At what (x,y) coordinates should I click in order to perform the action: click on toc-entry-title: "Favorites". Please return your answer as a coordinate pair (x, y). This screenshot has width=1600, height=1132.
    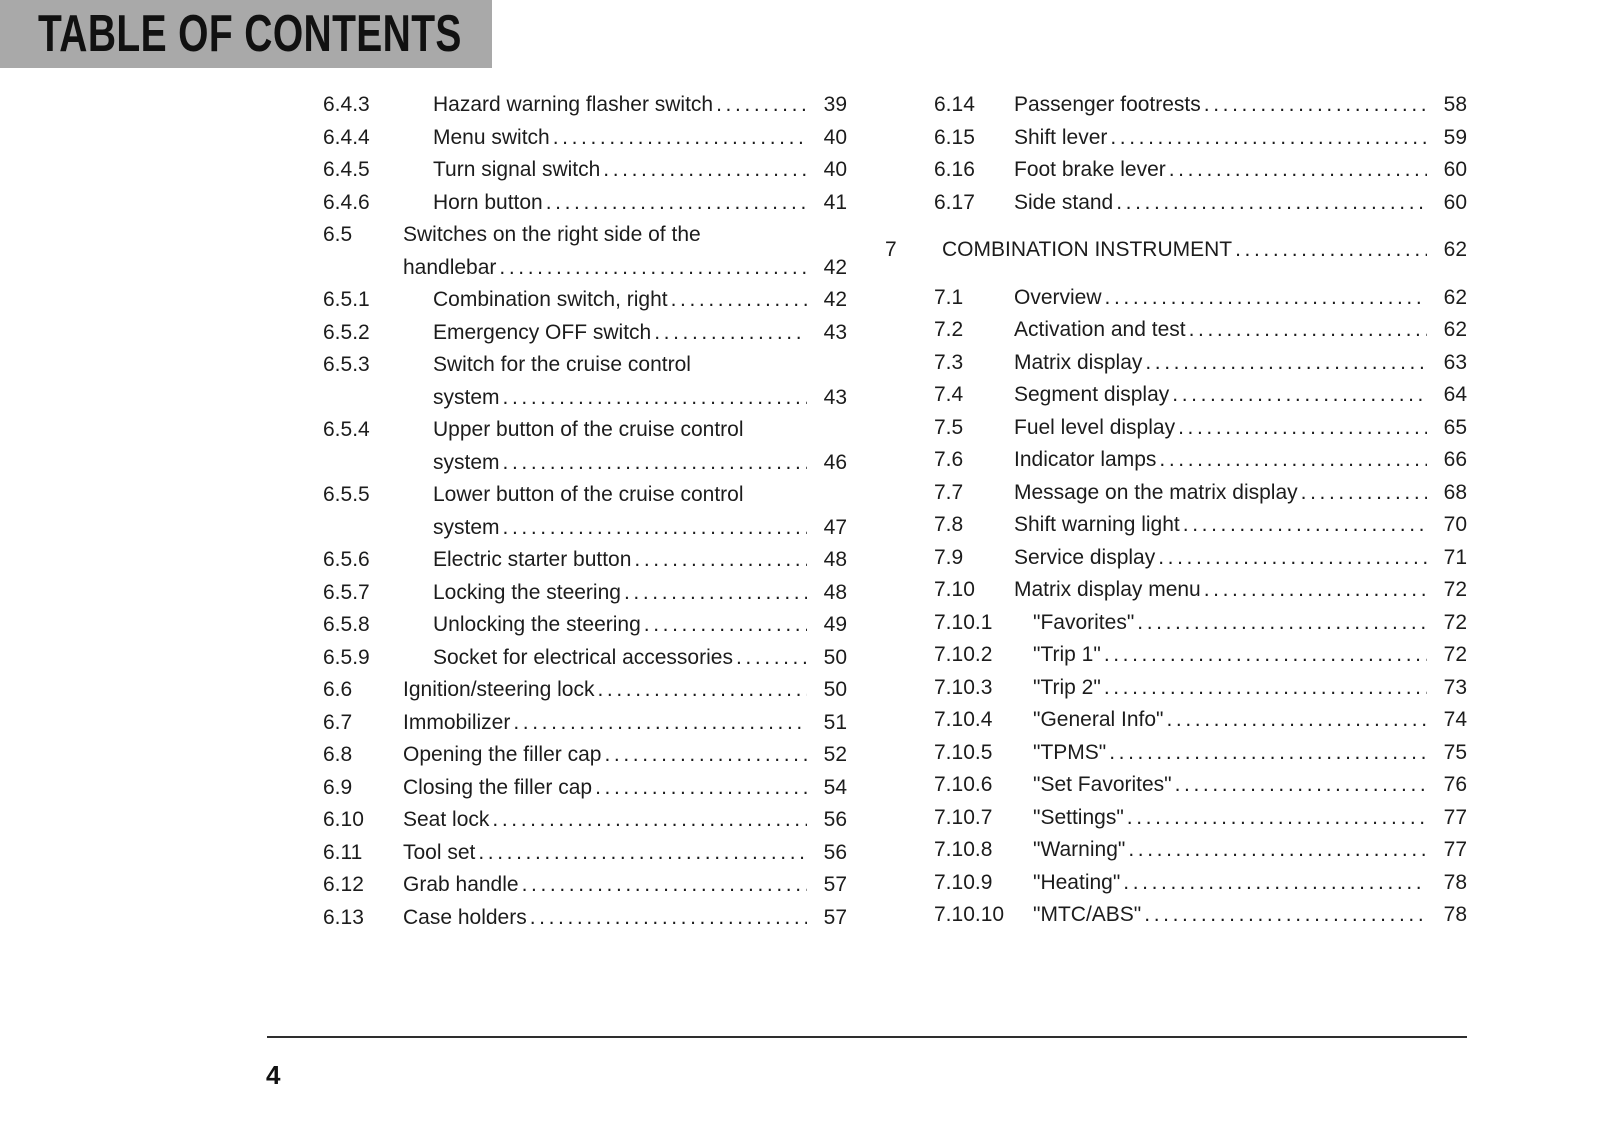
    Looking at the image, I should click on (1084, 622).